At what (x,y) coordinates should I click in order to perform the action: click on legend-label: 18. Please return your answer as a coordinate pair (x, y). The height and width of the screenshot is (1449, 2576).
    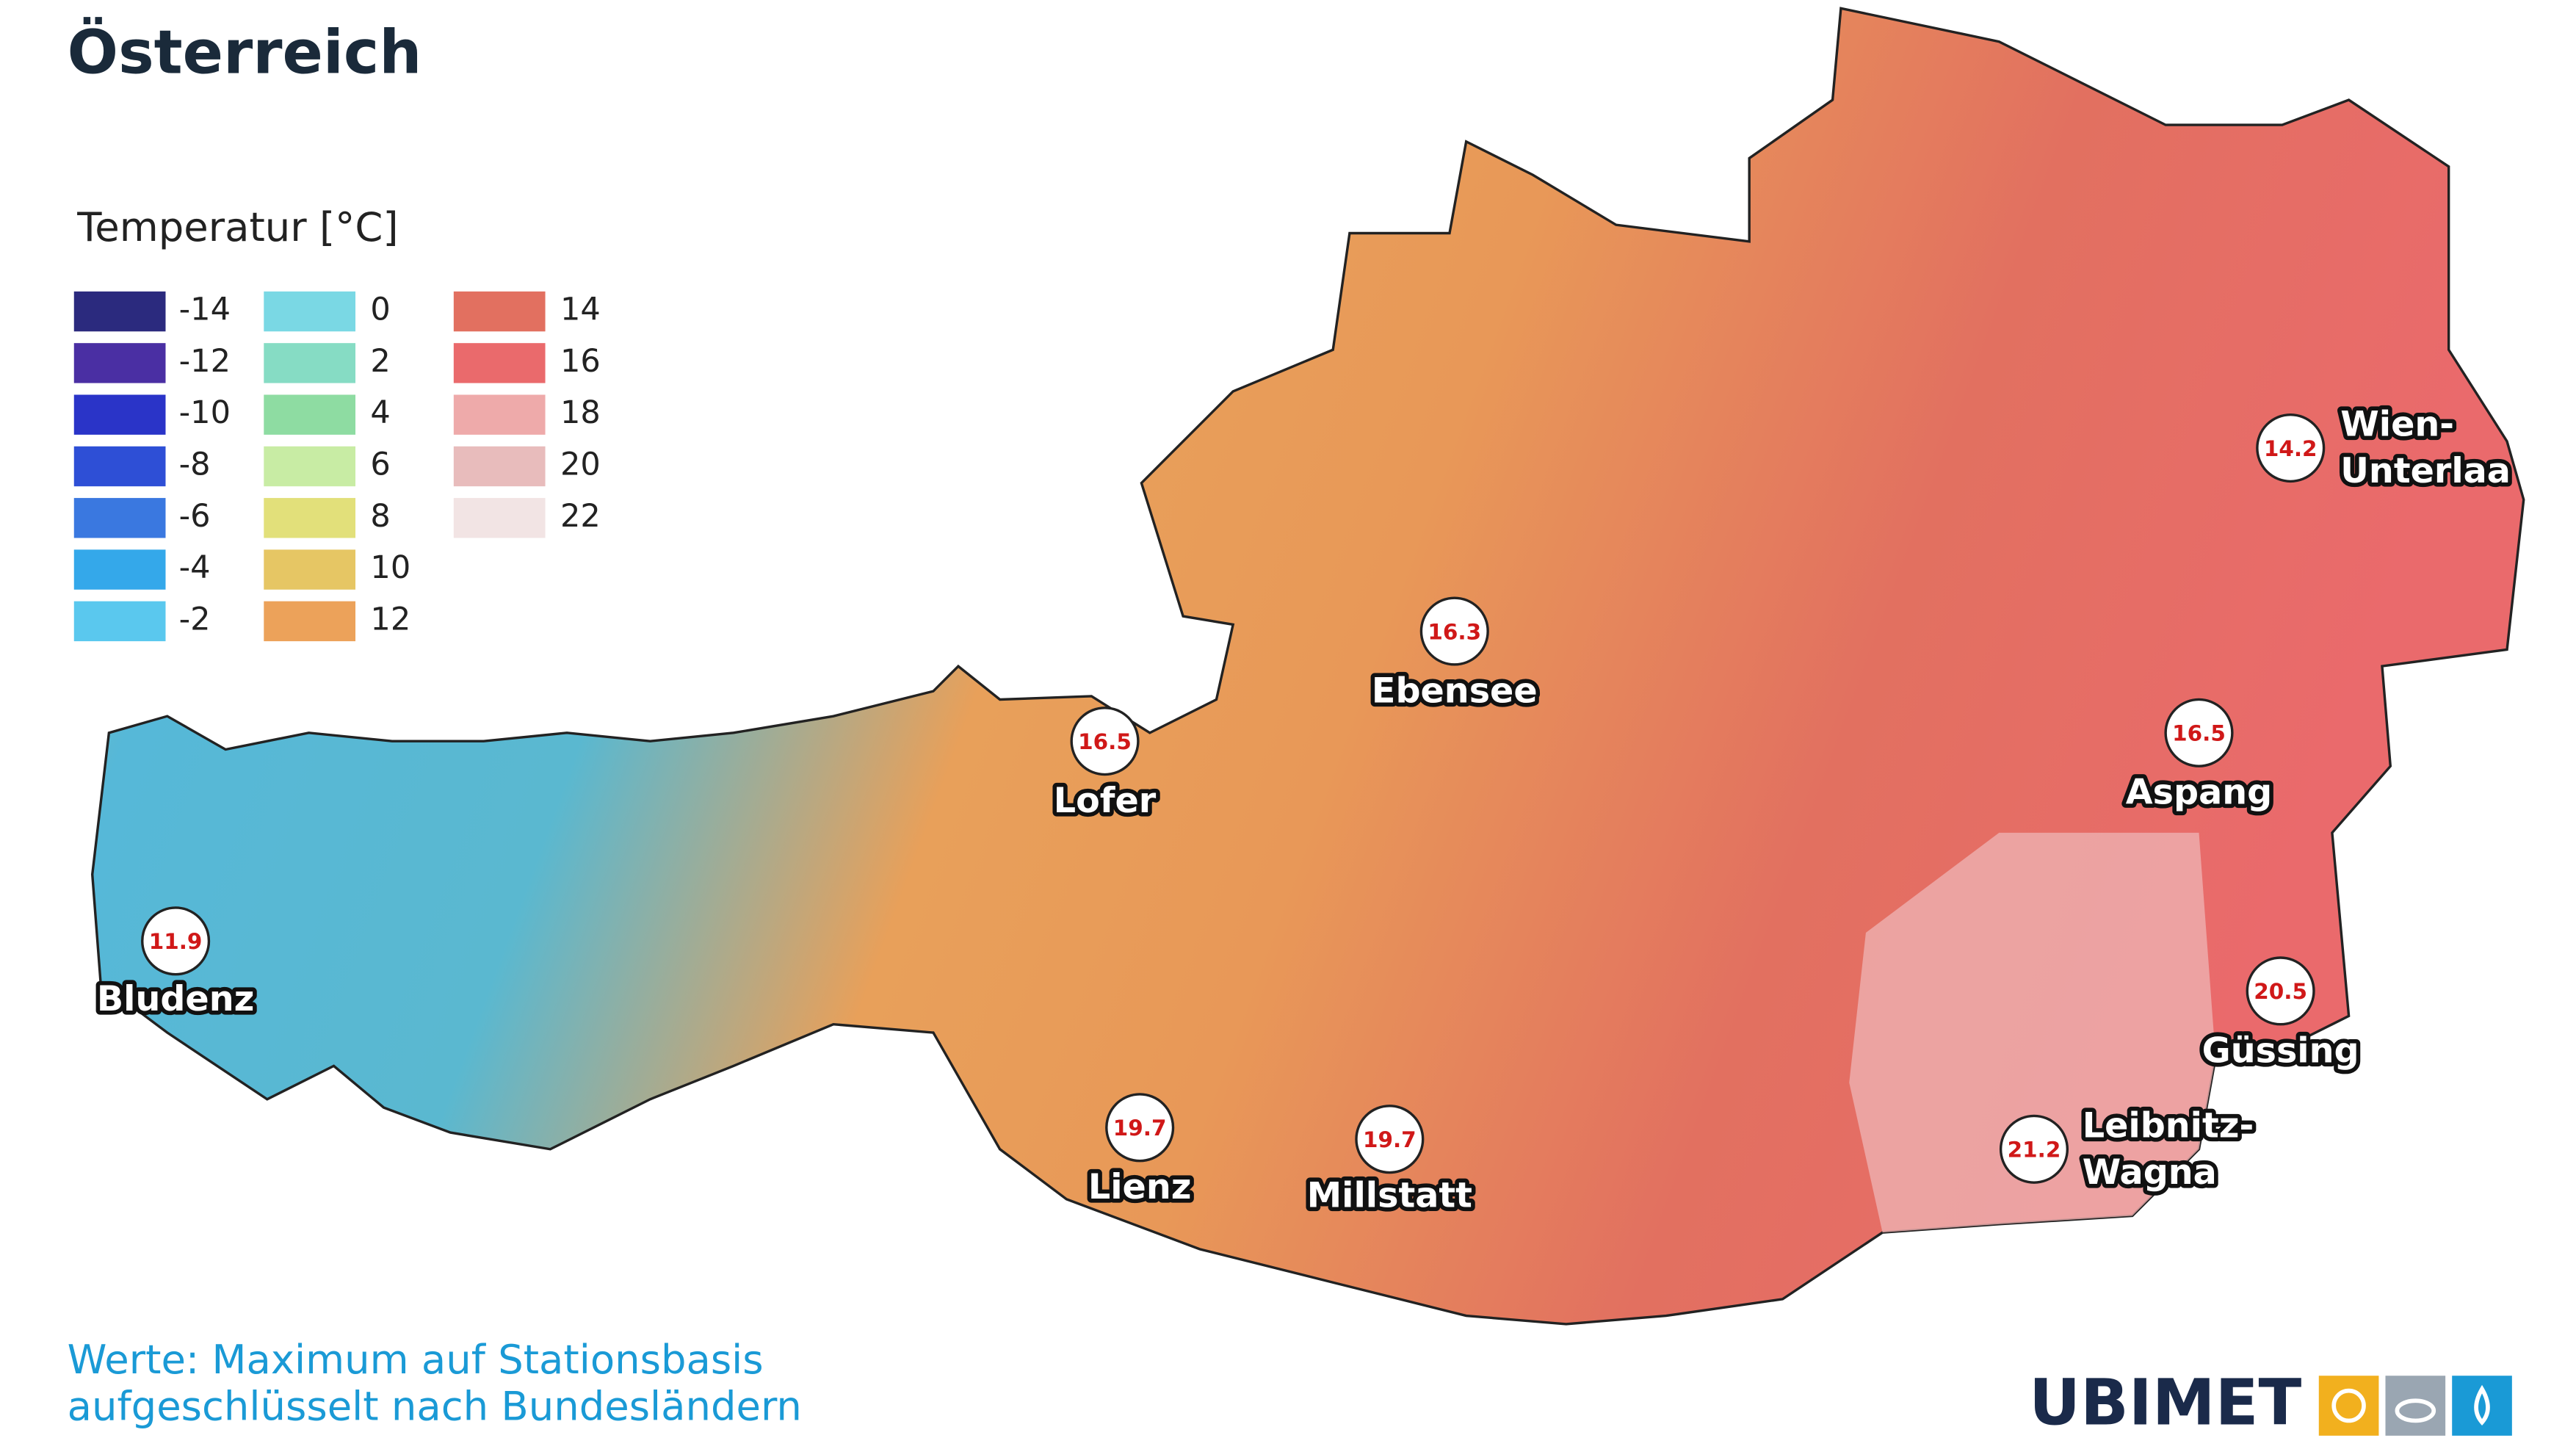
    Looking at the image, I should click on (580, 412).